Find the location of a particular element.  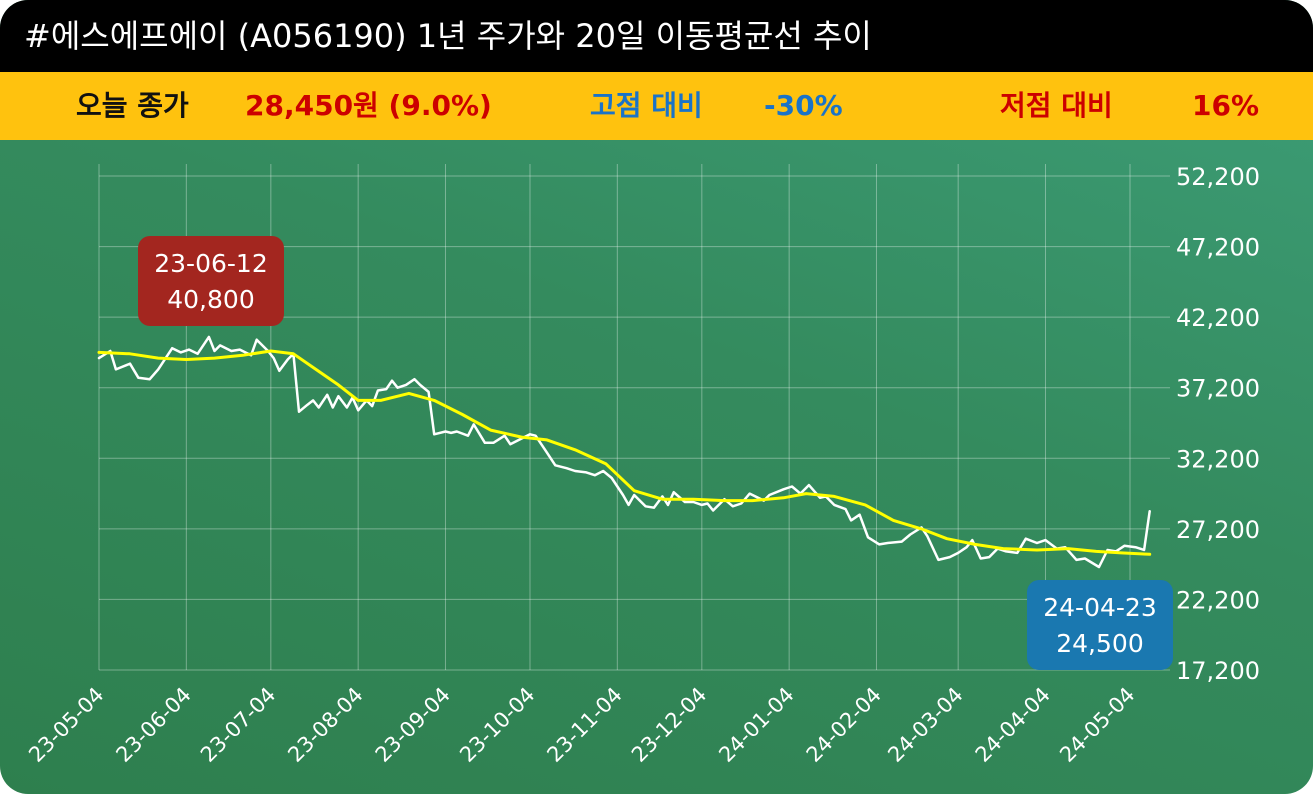

annotation-date: 24-04-23 is located at coordinates (1099, 607).